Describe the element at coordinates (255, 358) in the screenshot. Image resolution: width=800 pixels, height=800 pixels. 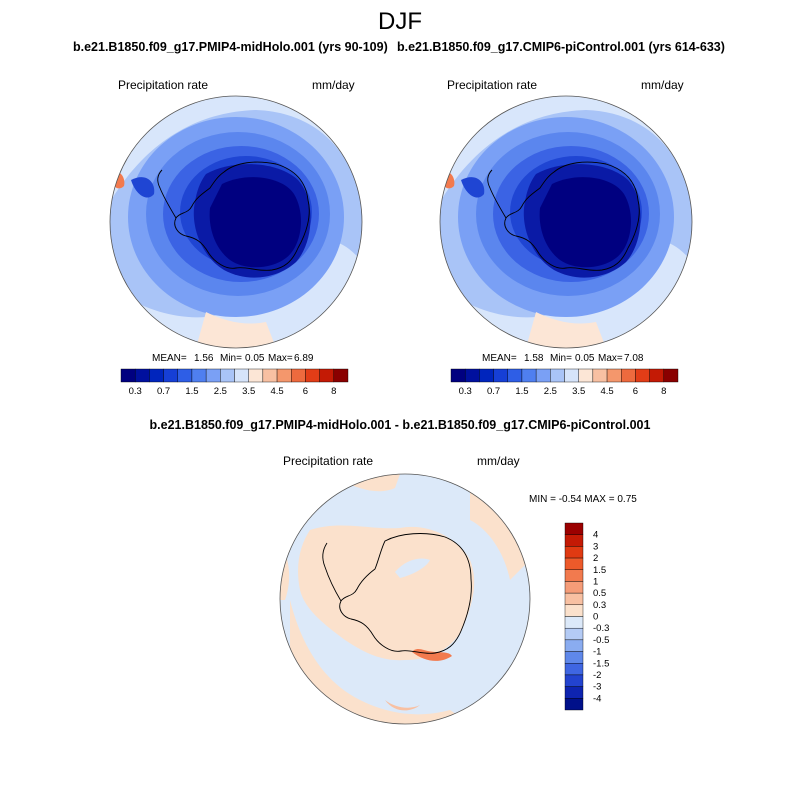
I see `panel-1-min: 0.05` at that location.